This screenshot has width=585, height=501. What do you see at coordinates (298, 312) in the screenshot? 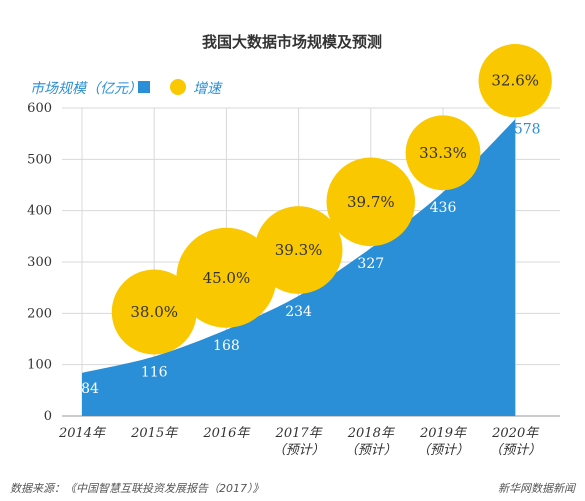
I see `value-label: 234` at bounding box center [298, 312].